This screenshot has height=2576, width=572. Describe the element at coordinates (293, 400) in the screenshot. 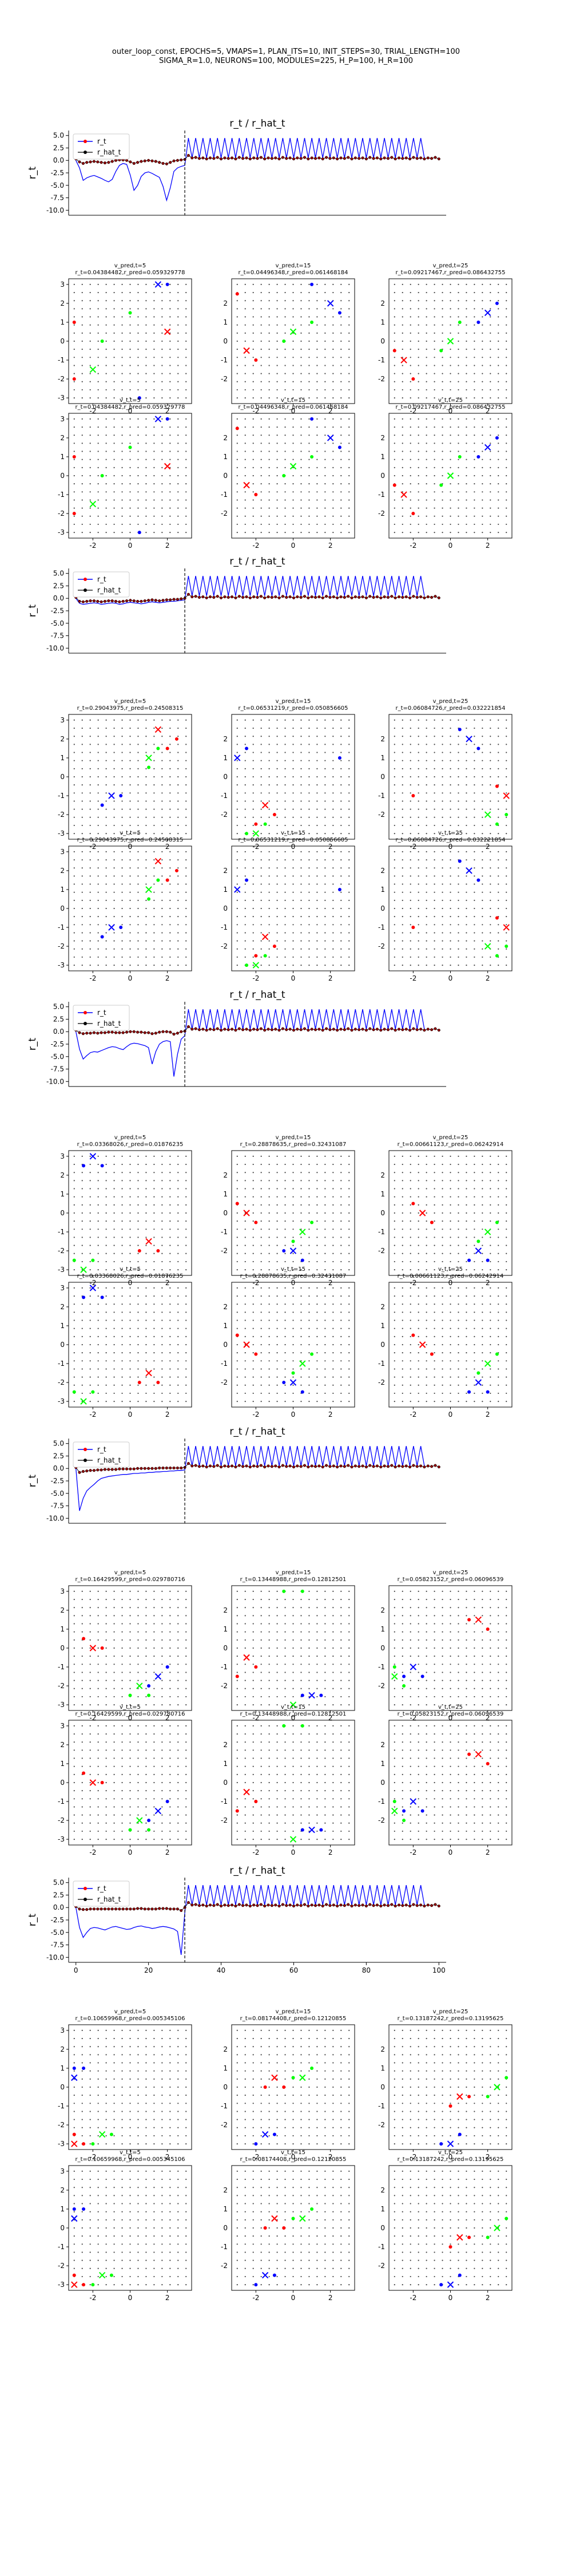

I see `scatter-title: v_t,t=15` at that location.